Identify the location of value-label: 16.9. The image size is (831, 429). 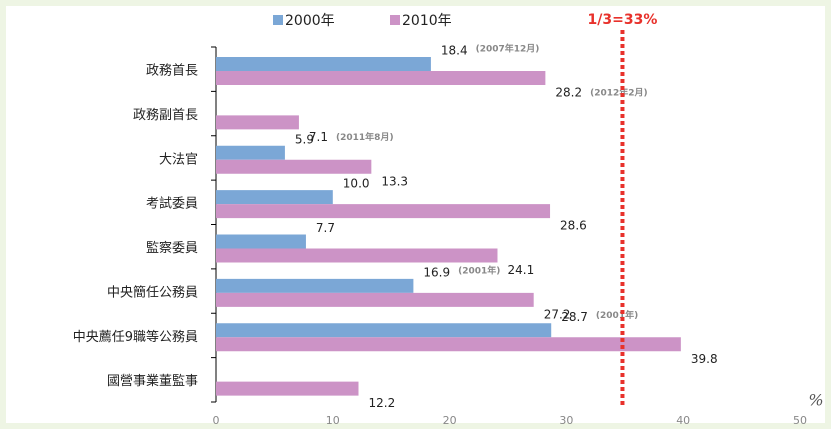
(436, 272).